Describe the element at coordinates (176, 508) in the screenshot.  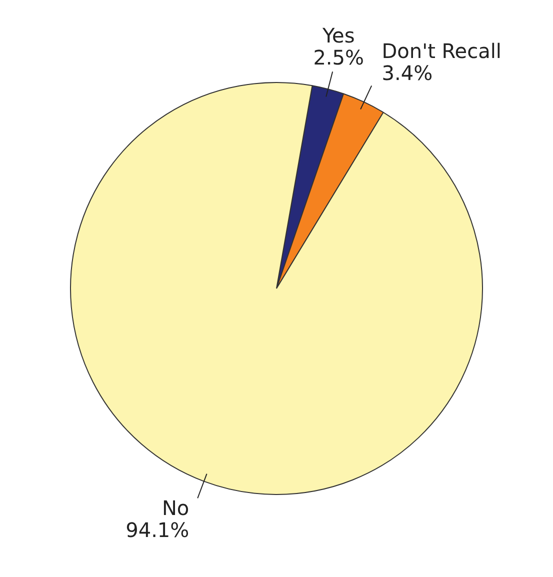
I see `slice-label: No` at that location.